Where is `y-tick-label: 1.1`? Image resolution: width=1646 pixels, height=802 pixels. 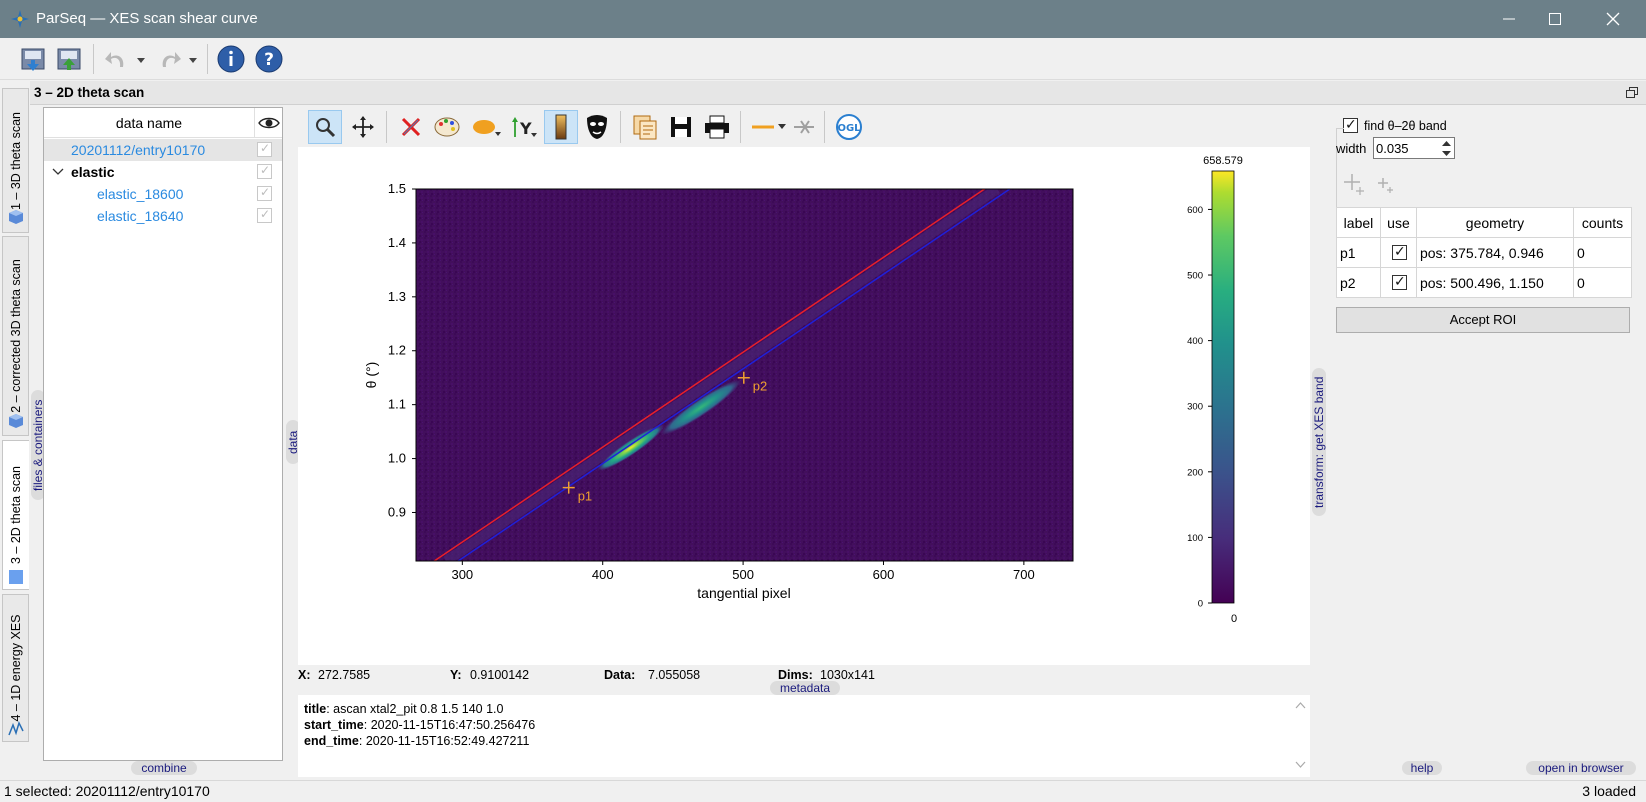 y-tick-label: 1.1 is located at coordinates (397, 404).